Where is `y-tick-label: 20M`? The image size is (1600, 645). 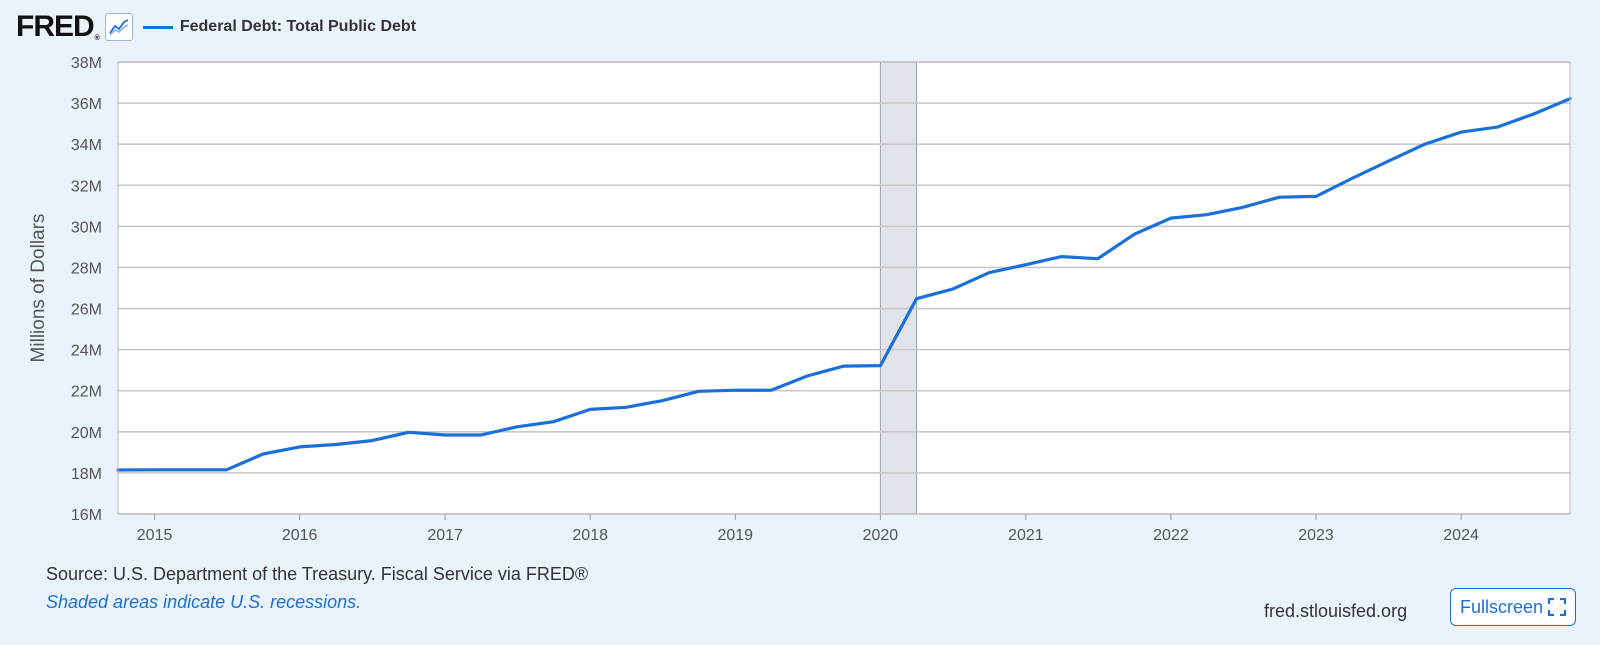 y-tick-label: 20M is located at coordinates (86, 433).